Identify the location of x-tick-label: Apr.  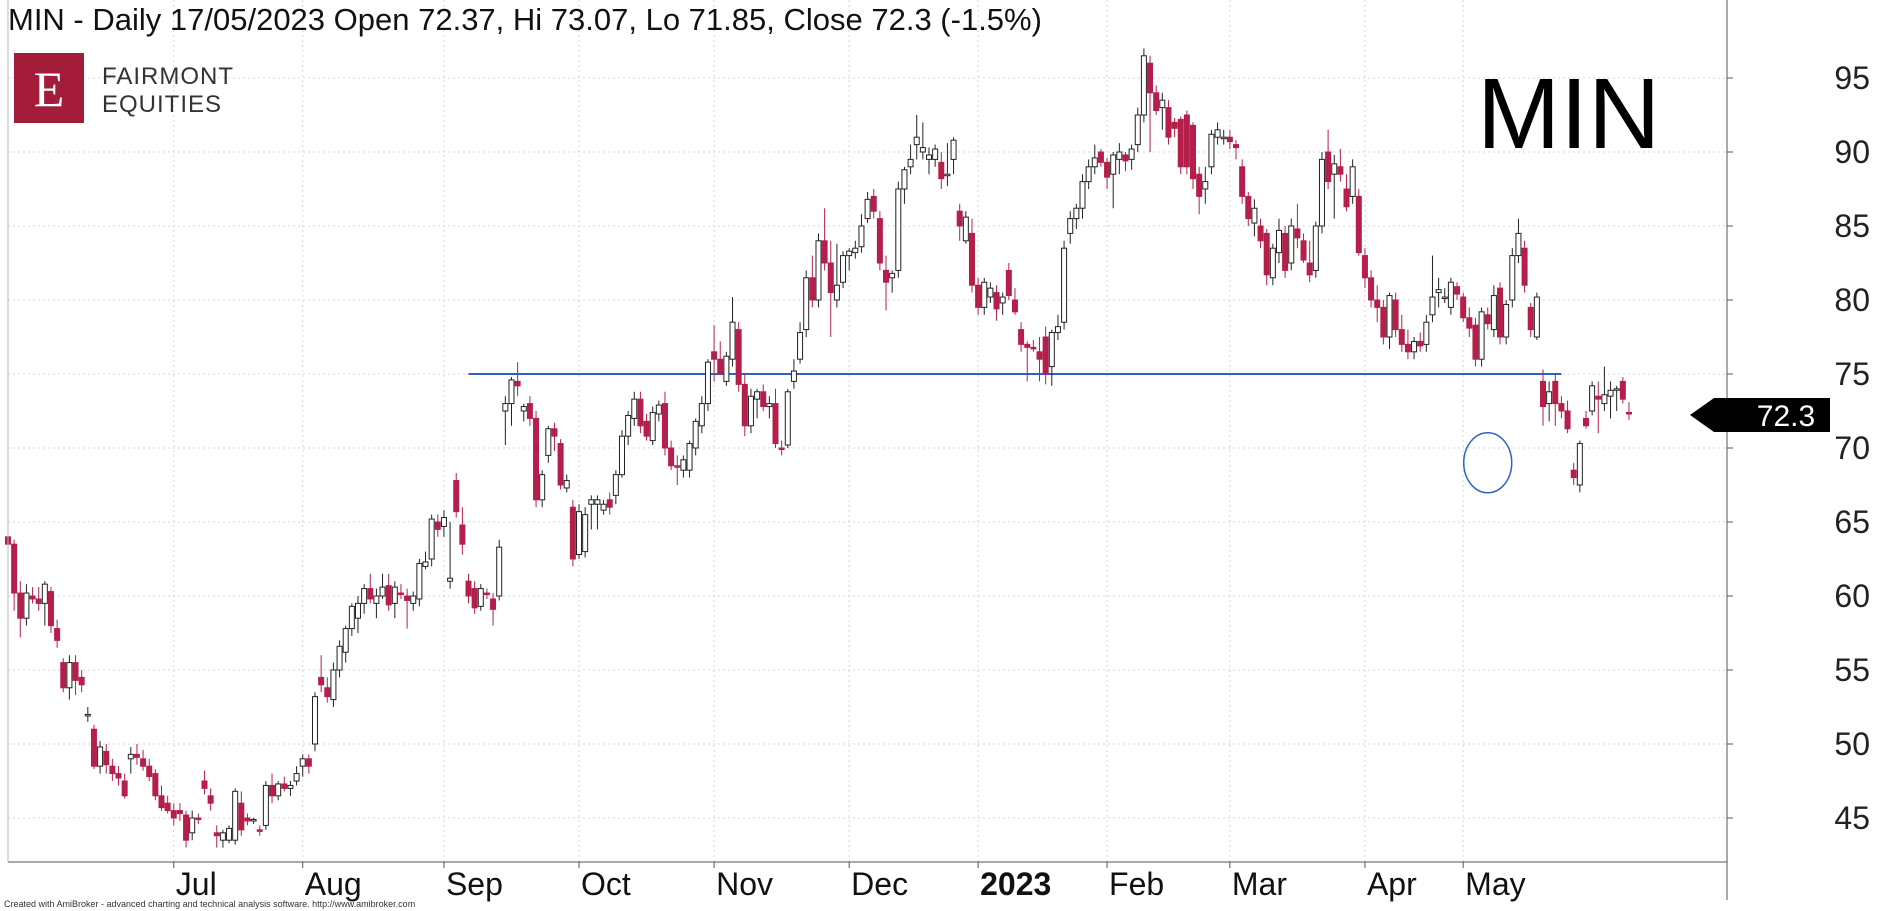
(1392, 884).